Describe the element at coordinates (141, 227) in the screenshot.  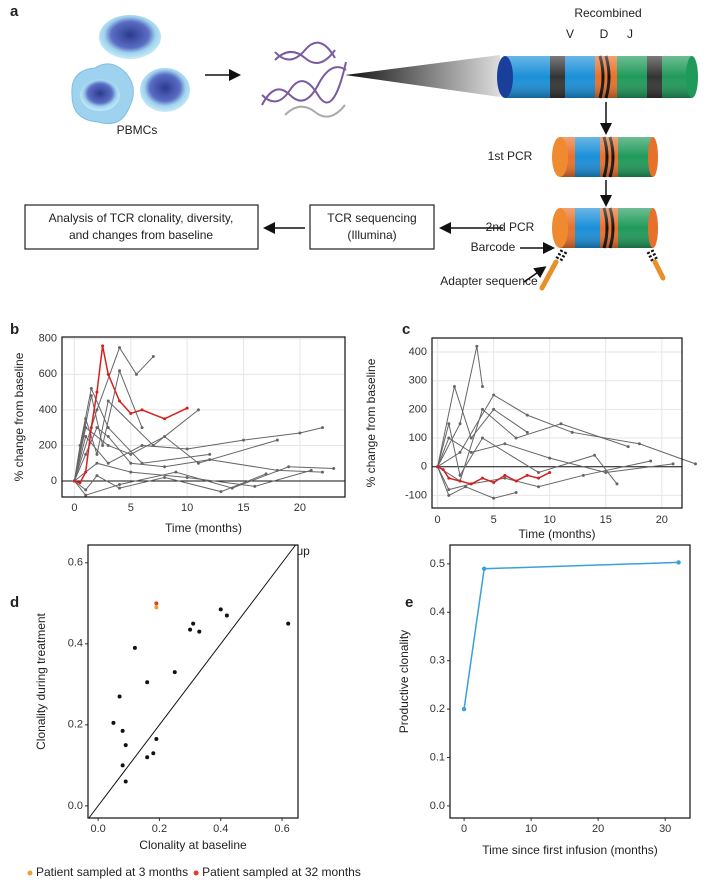
I see `analysis-box` at that location.